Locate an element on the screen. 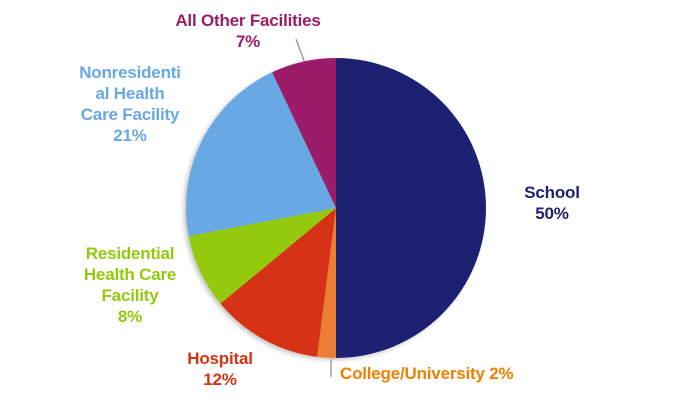 The image size is (675, 415). pie-slice-hospital is located at coordinates (278, 282).